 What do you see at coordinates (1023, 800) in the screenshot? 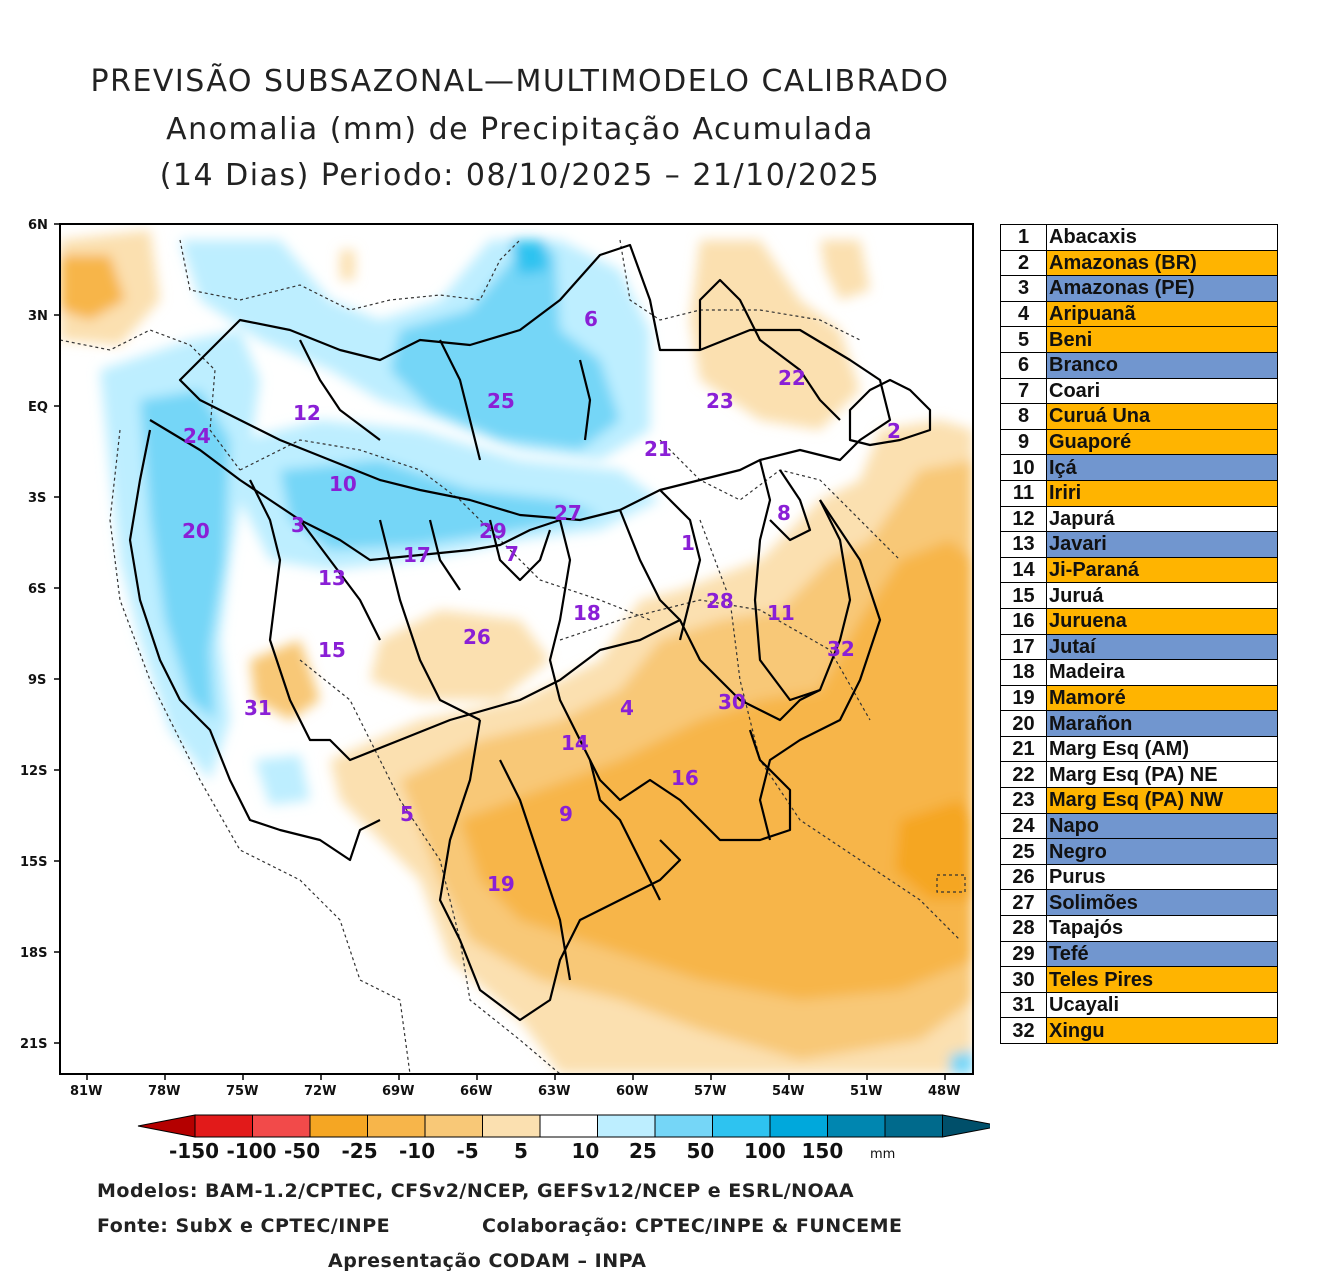
I see `legend-number: 23` at bounding box center [1023, 800].